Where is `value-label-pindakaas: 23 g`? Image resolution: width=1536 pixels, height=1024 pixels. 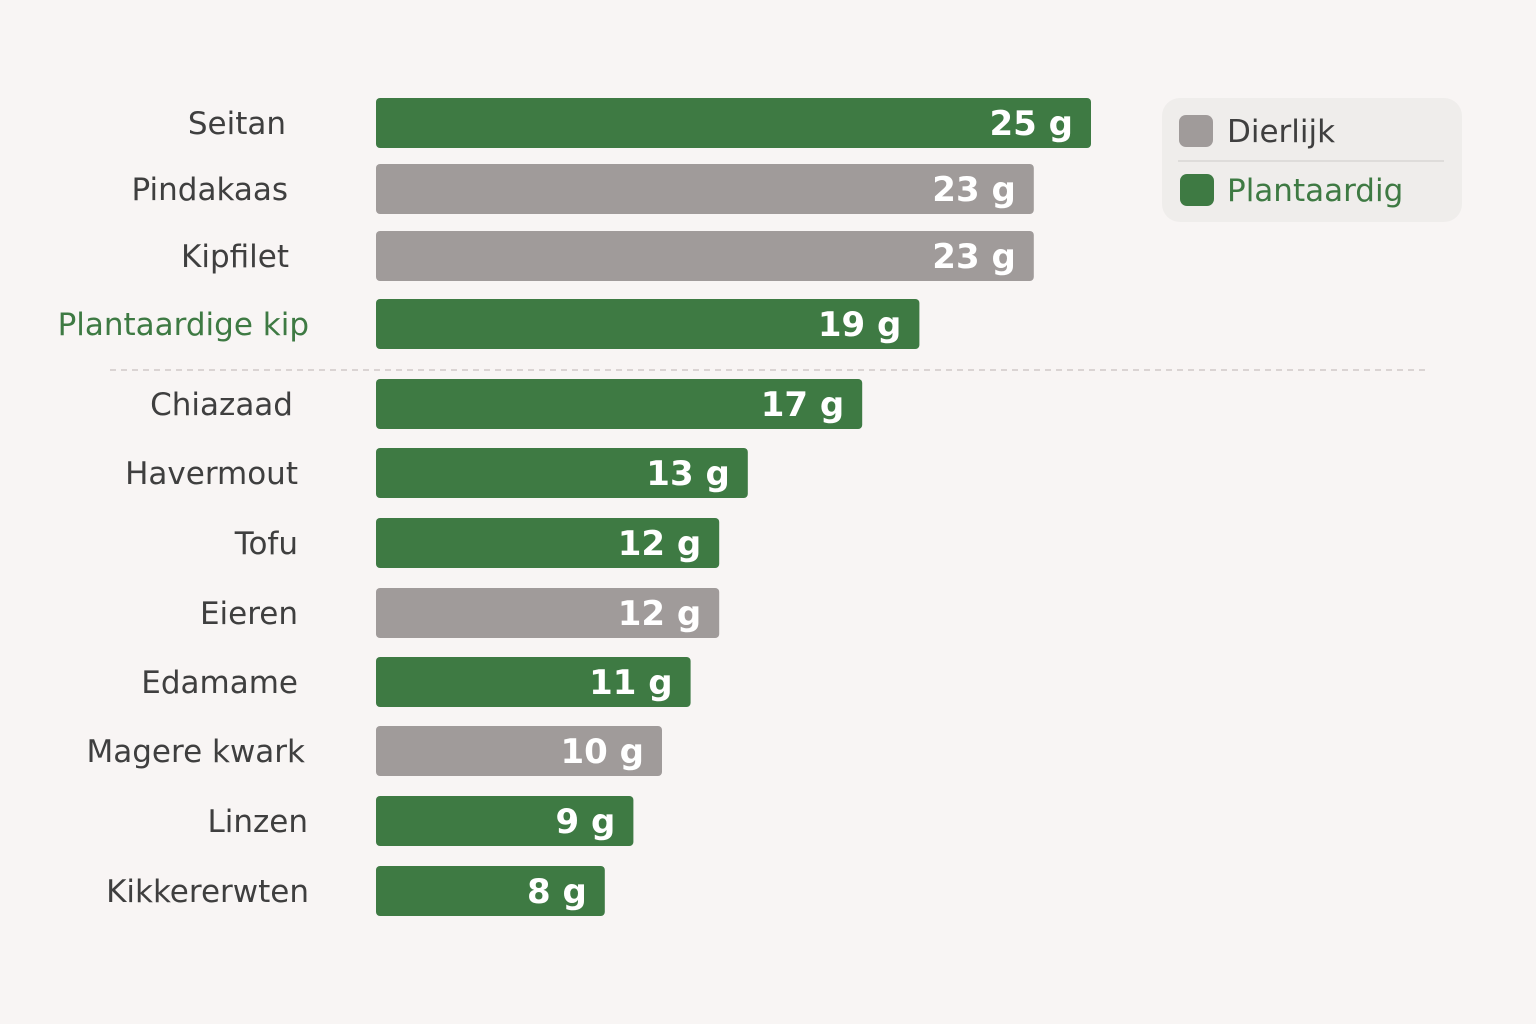
value-label-pindakaas: 23 g is located at coordinates (974, 190).